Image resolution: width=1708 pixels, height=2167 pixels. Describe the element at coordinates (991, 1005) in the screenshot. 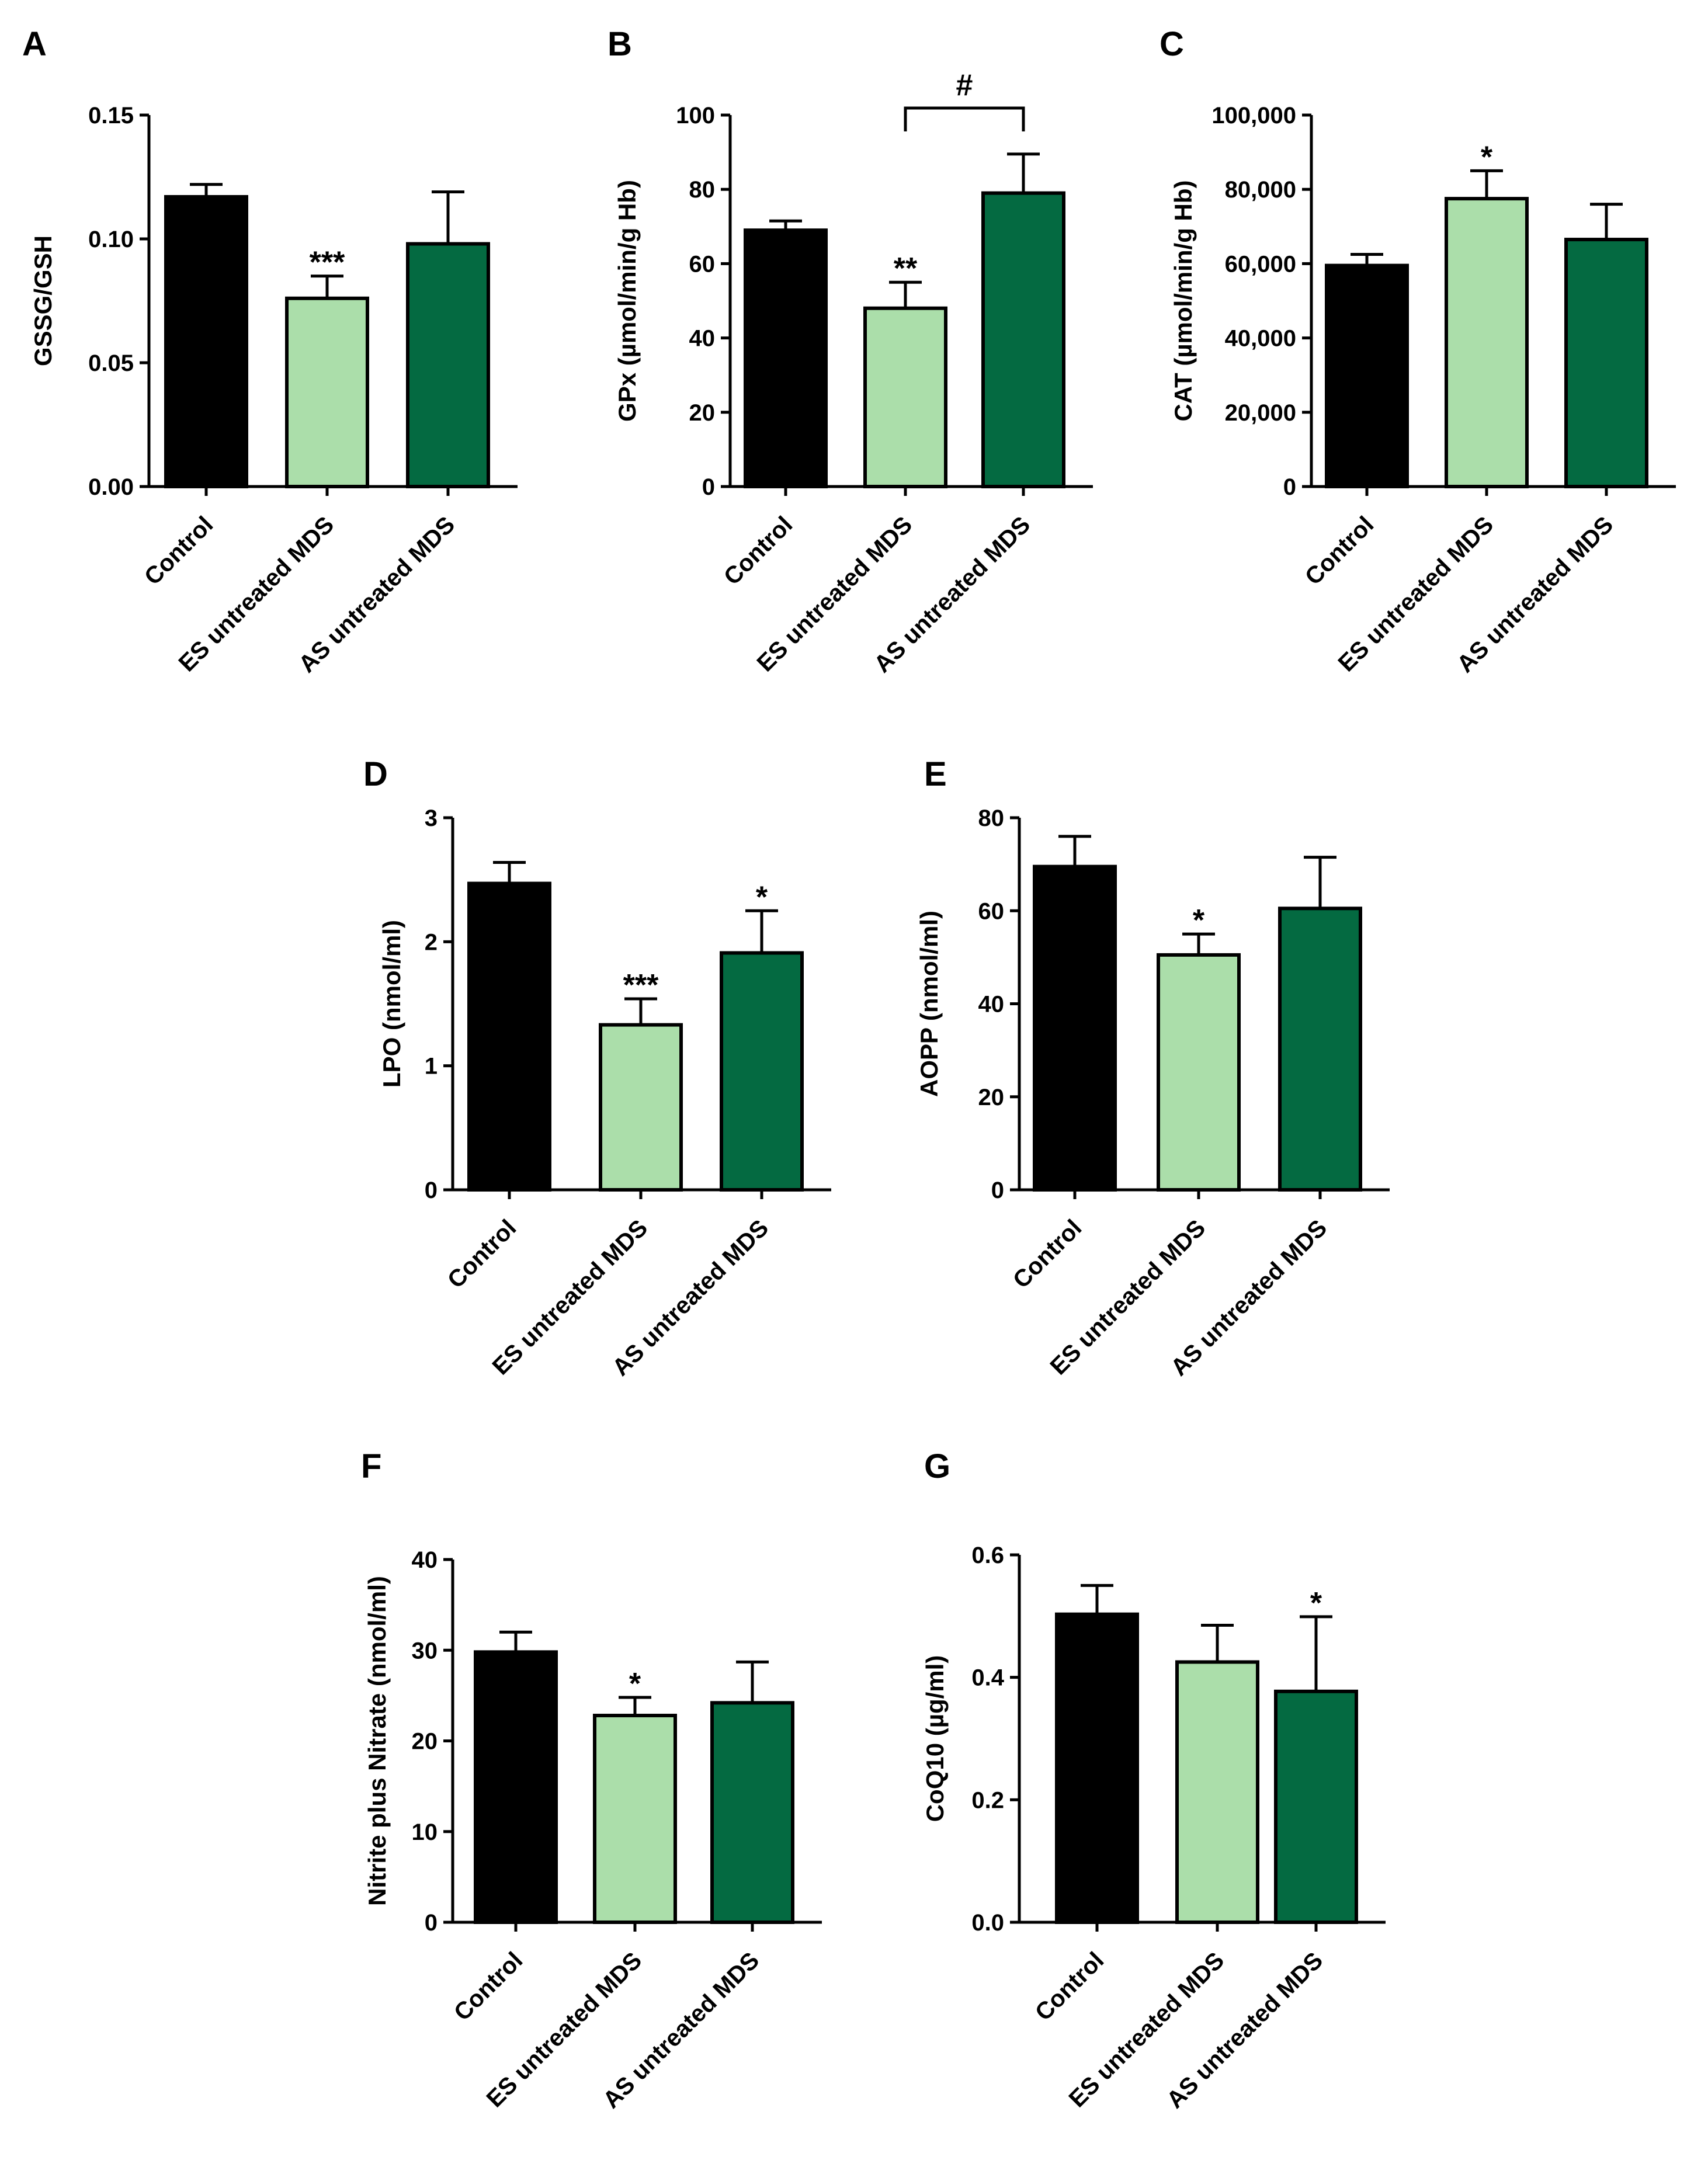

I see `y-tick-label: 40` at that location.